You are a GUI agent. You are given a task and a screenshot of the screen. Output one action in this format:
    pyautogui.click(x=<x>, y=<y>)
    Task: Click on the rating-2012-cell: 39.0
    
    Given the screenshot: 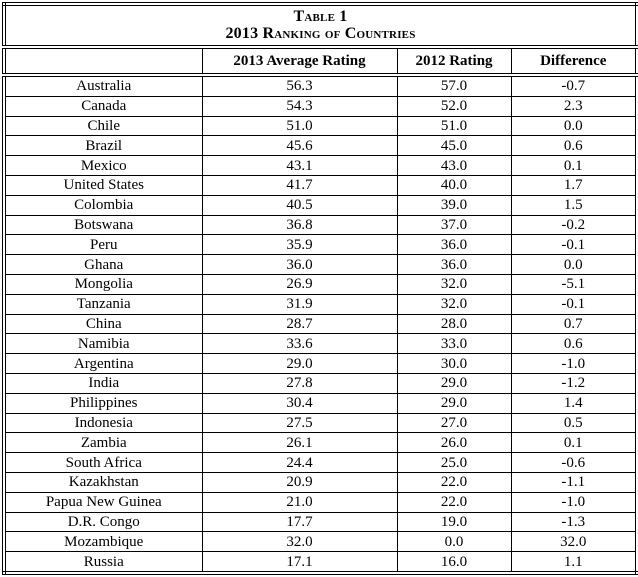 What is the action you would take?
    pyautogui.click(x=454, y=205)
    